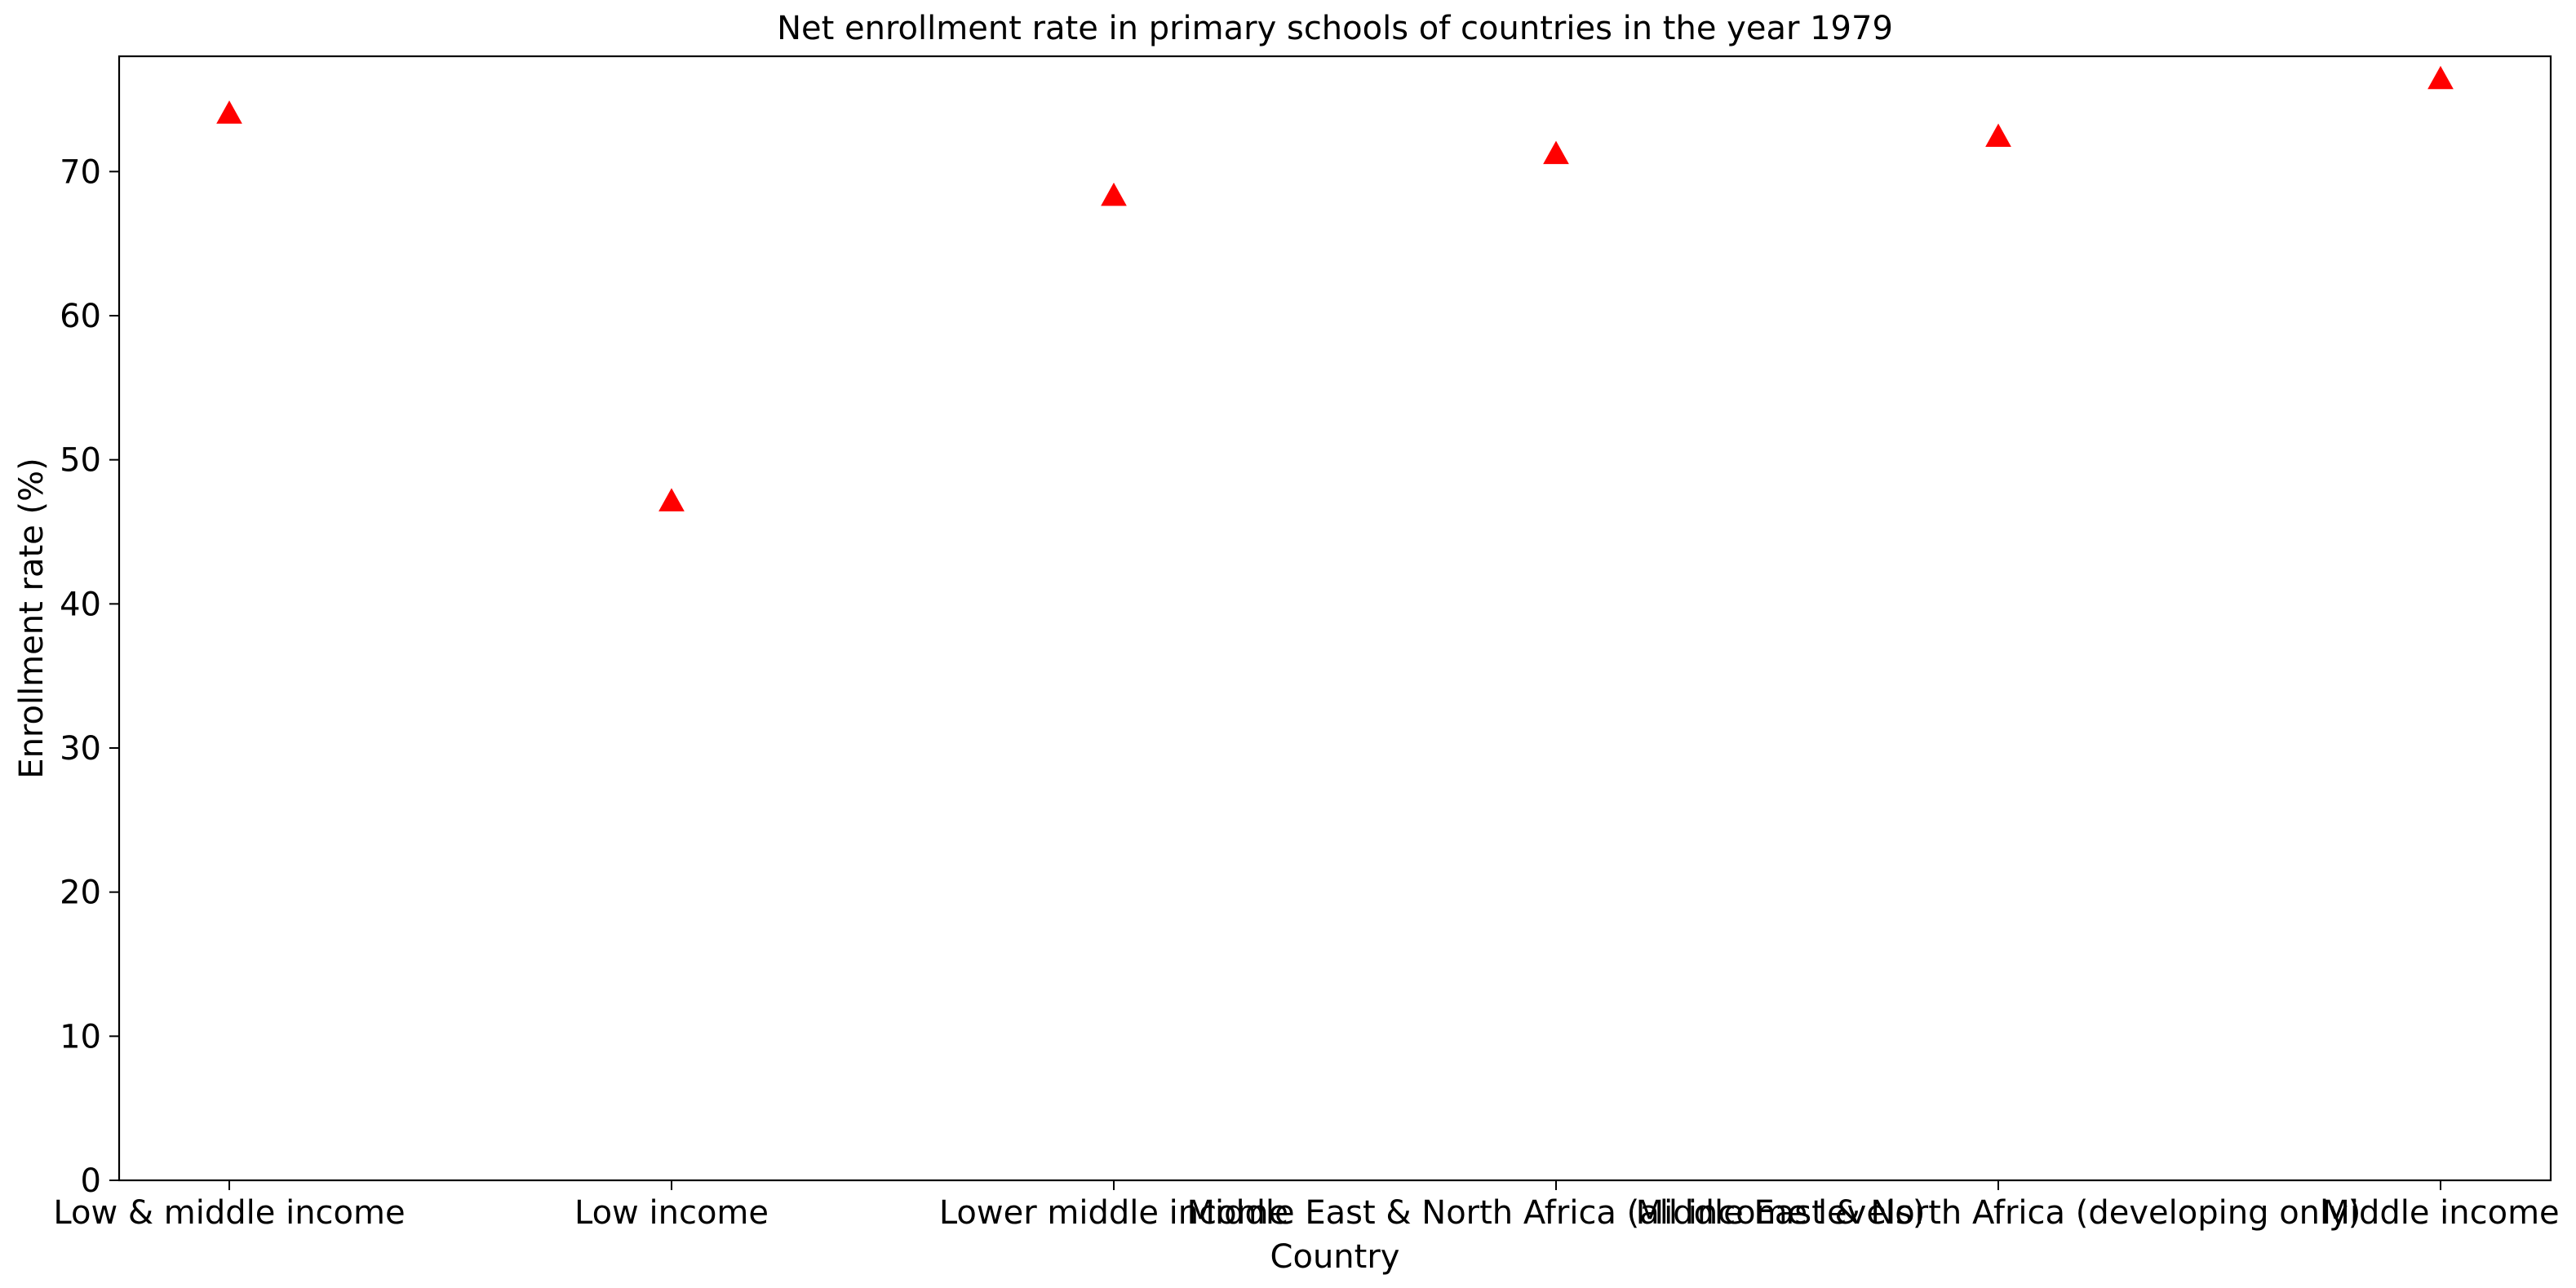 This screenshot has width=2576, height=1288. I want to click on x-tick-label: Low & middle income, so click(229, 1213).